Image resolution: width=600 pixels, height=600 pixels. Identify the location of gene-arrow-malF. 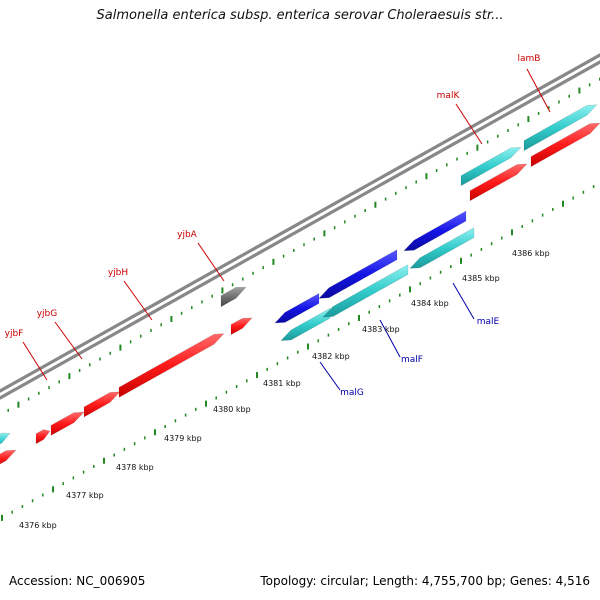
(358, 274).